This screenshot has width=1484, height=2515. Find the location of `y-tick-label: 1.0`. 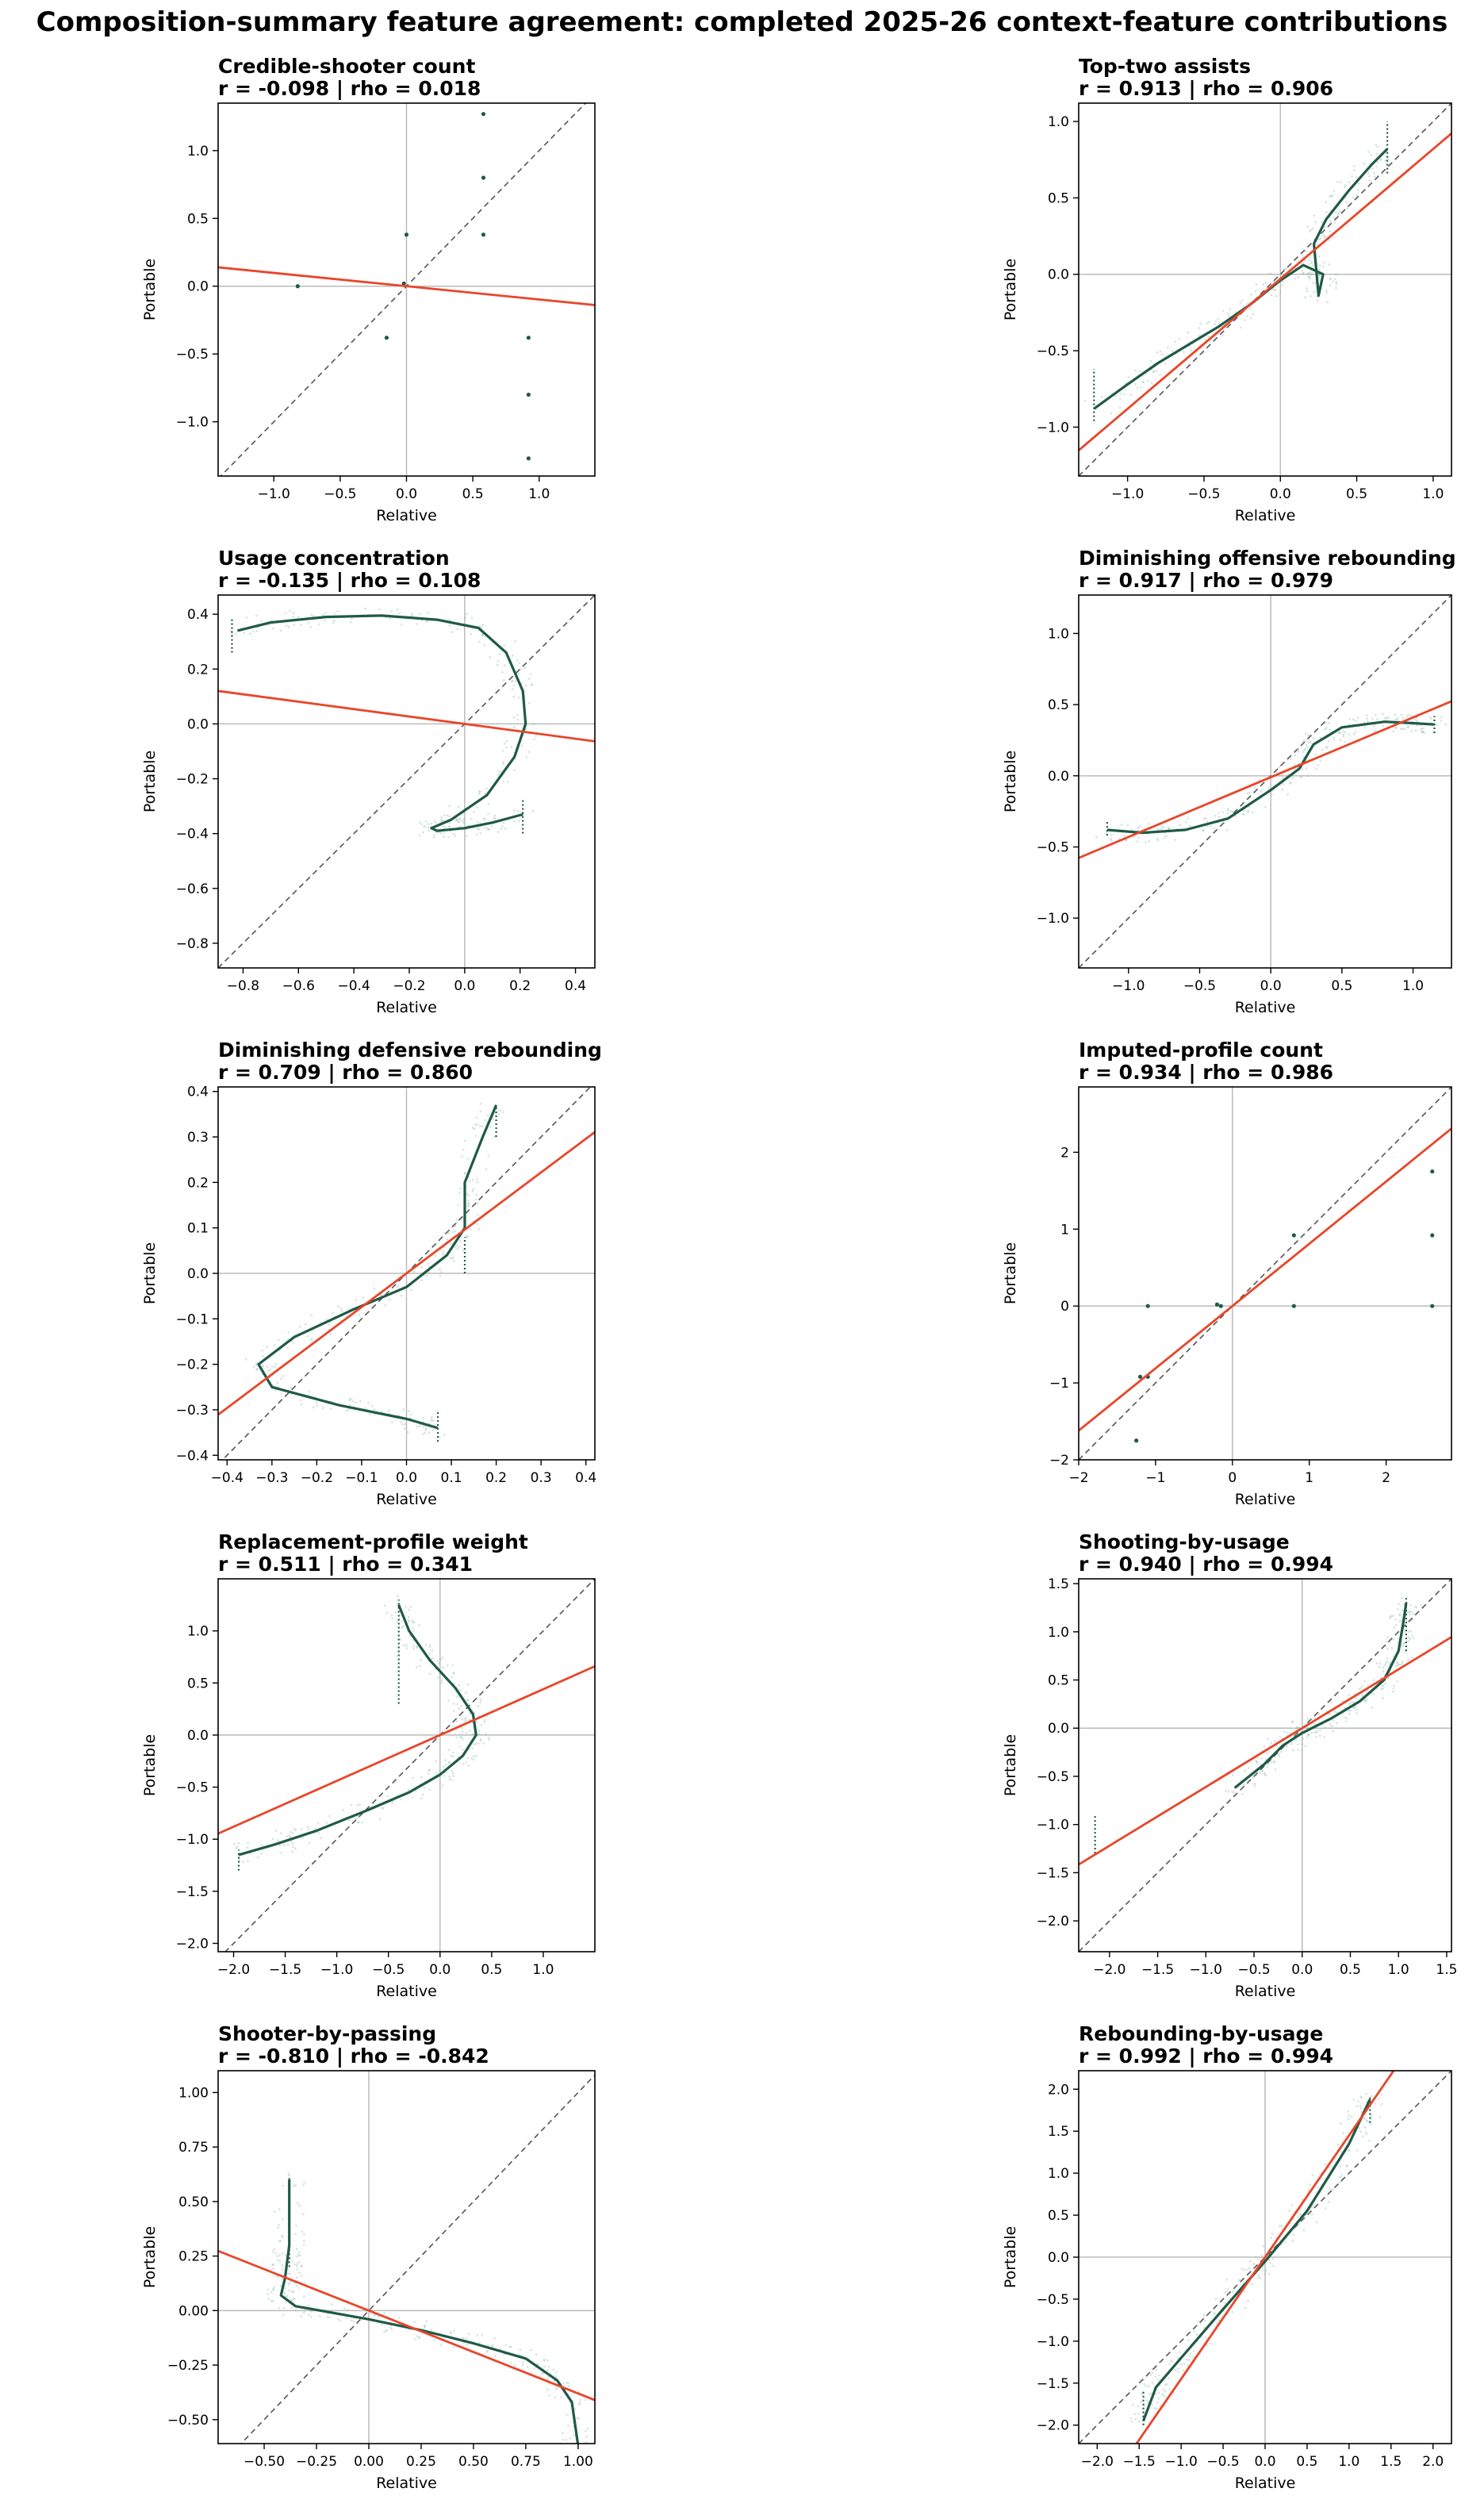

y-tick-label: 1.0 is located at coordinates (198, 151).